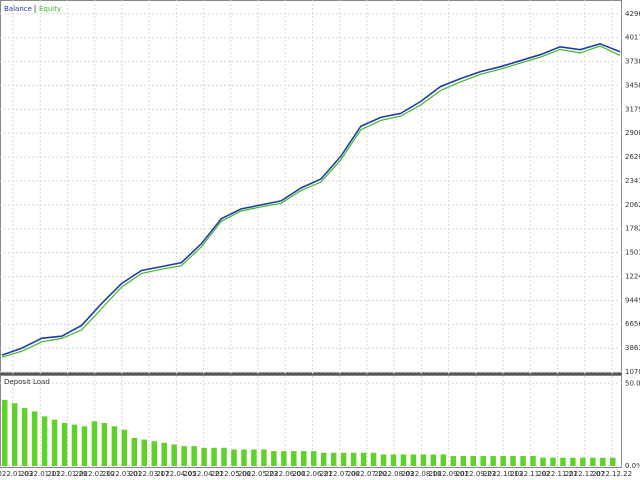 The height and width of the screenshot is (480, 640). I want to click on legend-equity: Equity, so click(50, 9).